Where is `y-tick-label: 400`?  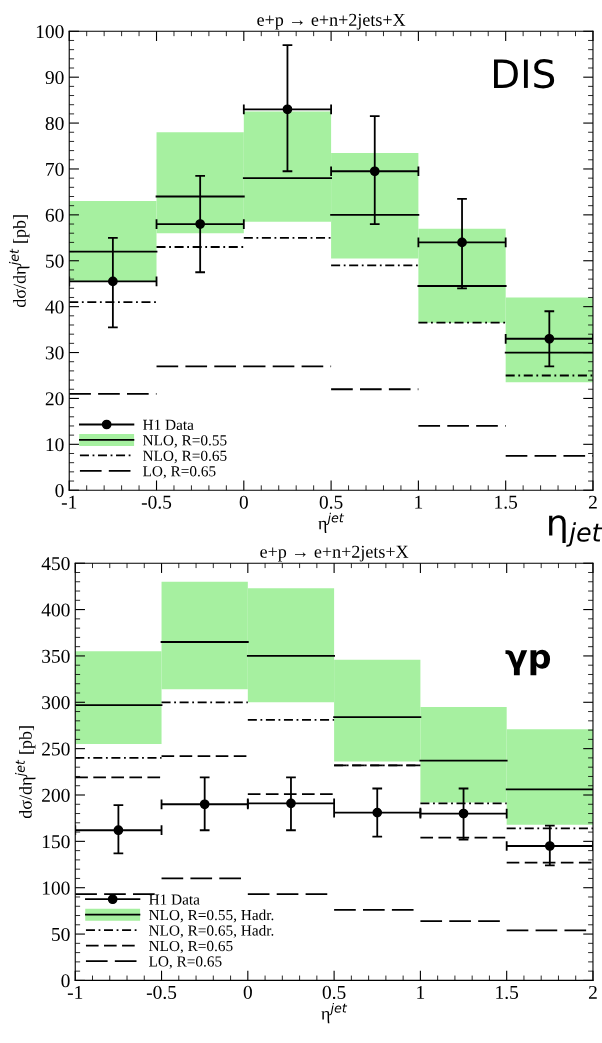
y-tick-label: 400 is located at coordinates (55, 610).